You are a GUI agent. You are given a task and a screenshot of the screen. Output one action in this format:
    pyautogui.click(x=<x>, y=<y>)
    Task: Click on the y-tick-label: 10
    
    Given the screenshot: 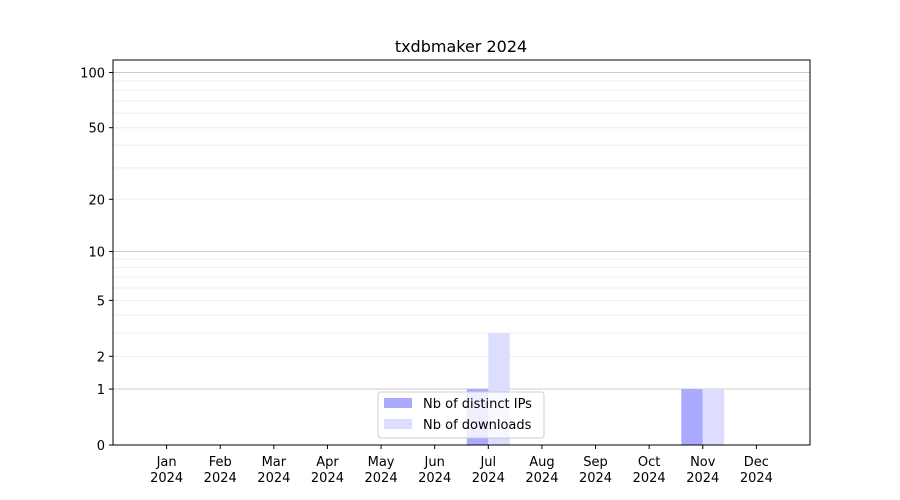 What is the action you would take?
    pyautogui.click(x=96, y=252)
    